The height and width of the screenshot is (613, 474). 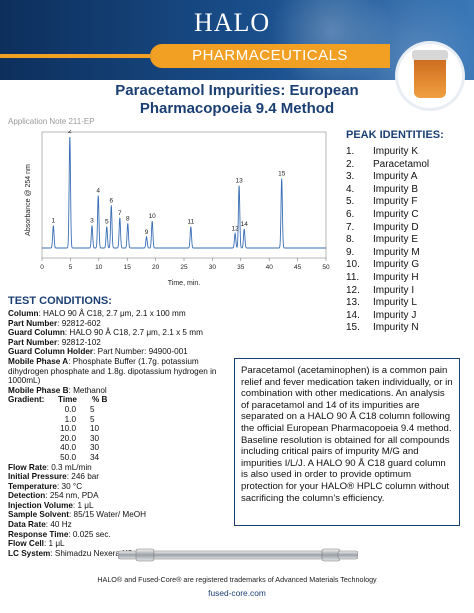 What do you see at coordinates (138, 420) in the screenshot?
I see `gradient-row: 1.0 5` at bounding box center [138, 420].